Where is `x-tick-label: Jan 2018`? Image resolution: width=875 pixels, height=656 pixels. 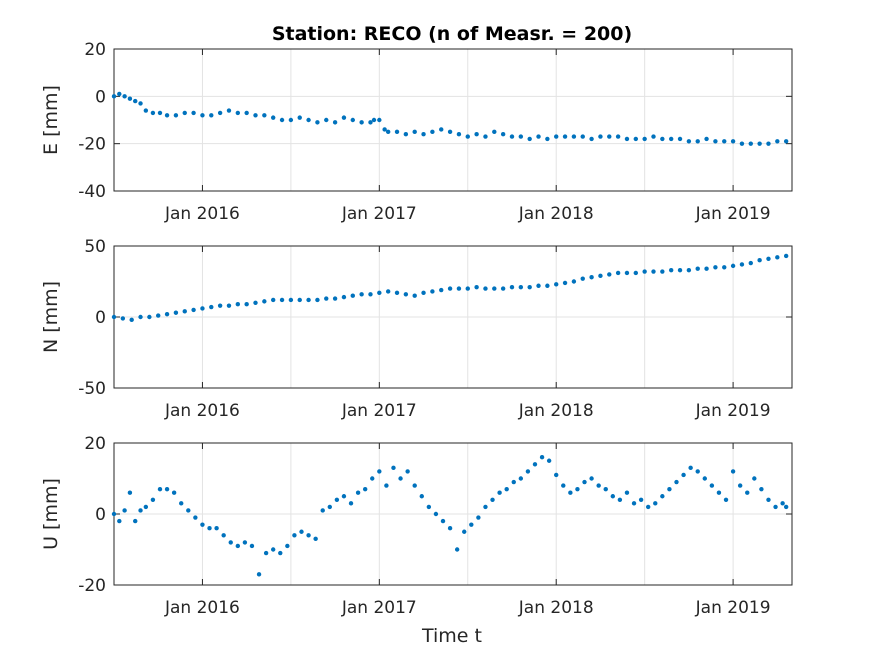 x-tick-label: Jan 2018 is located at coordinates (556, 608).